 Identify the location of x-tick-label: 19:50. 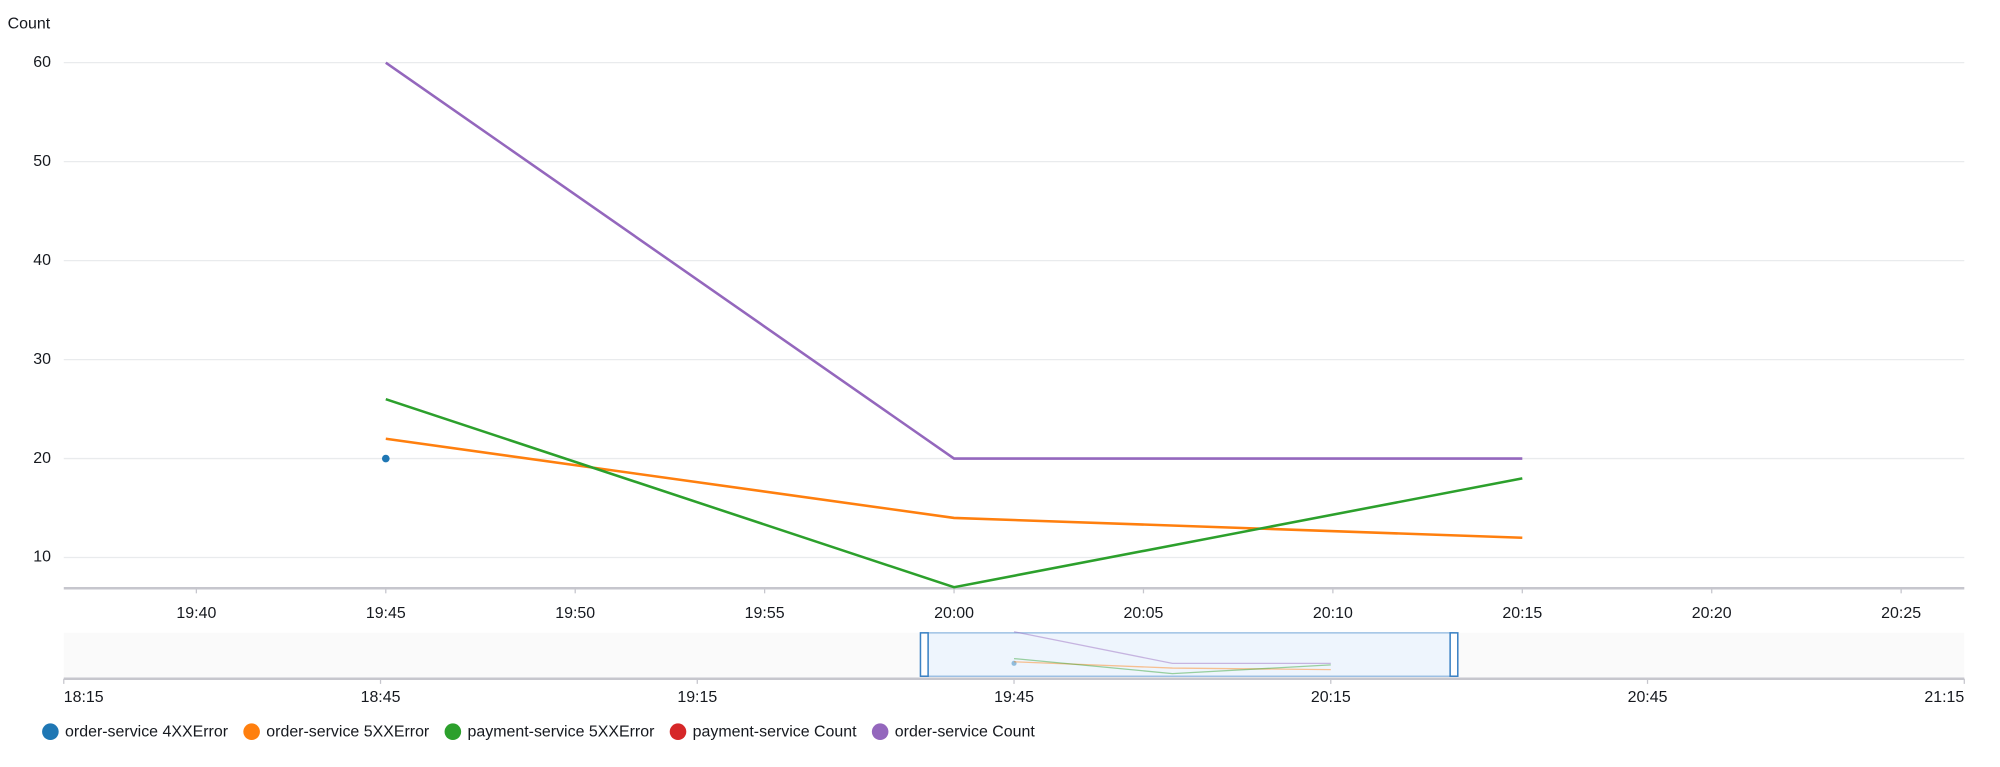
(575, 613).